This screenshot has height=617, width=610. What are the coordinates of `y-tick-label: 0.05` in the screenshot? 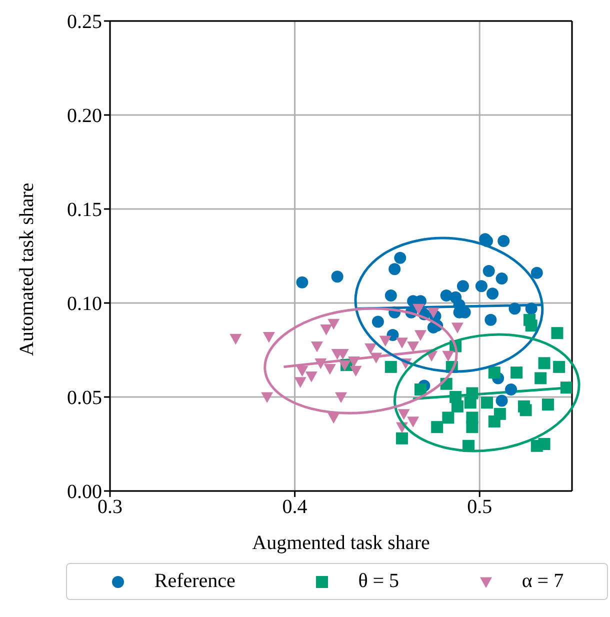 It's located at (84, 398).